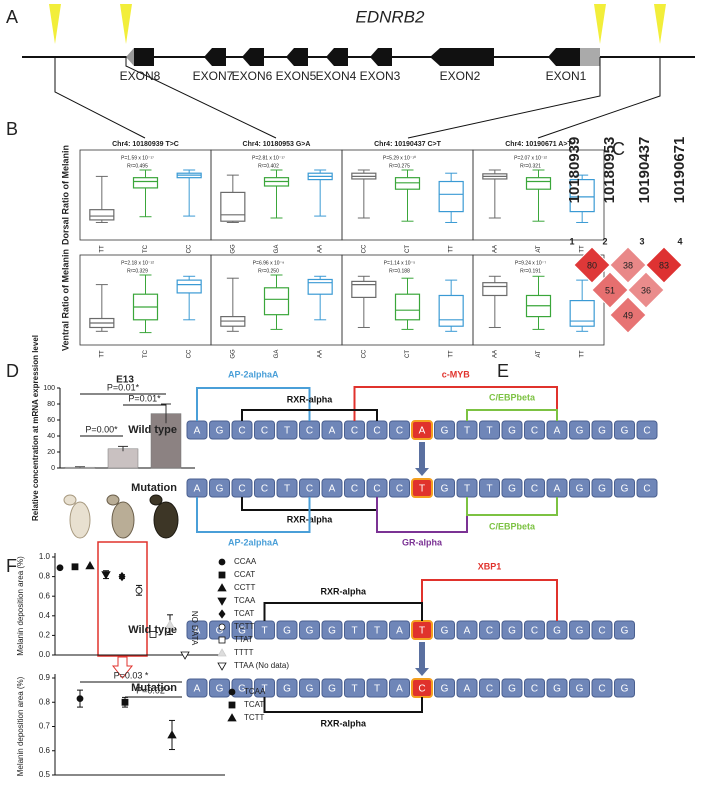  I want to click on y-tick-label: 0.7, so click(45, 726).